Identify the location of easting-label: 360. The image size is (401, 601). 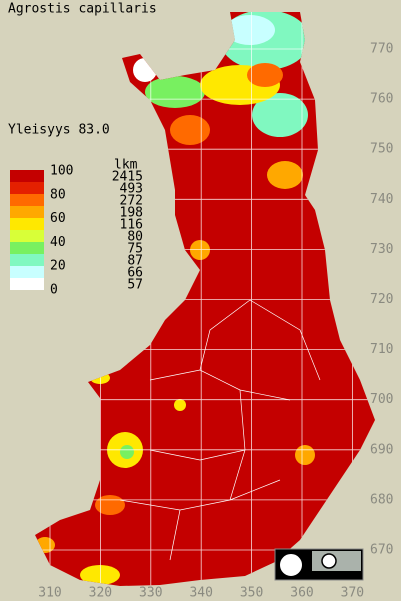
(301, 593).